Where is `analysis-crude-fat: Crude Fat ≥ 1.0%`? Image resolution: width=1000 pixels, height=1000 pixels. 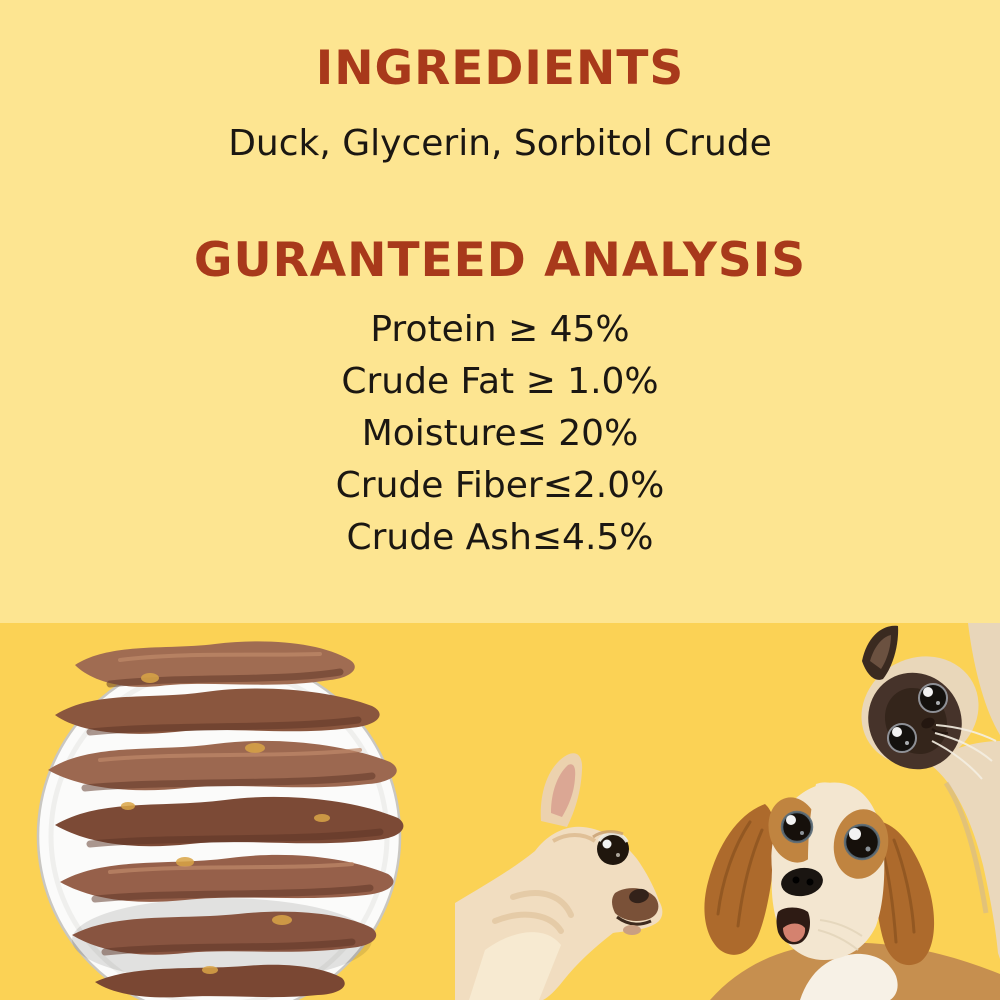 analysis-crude-fat: Crude Fat ≥ 1.0% is located at coordinates (500, 381).